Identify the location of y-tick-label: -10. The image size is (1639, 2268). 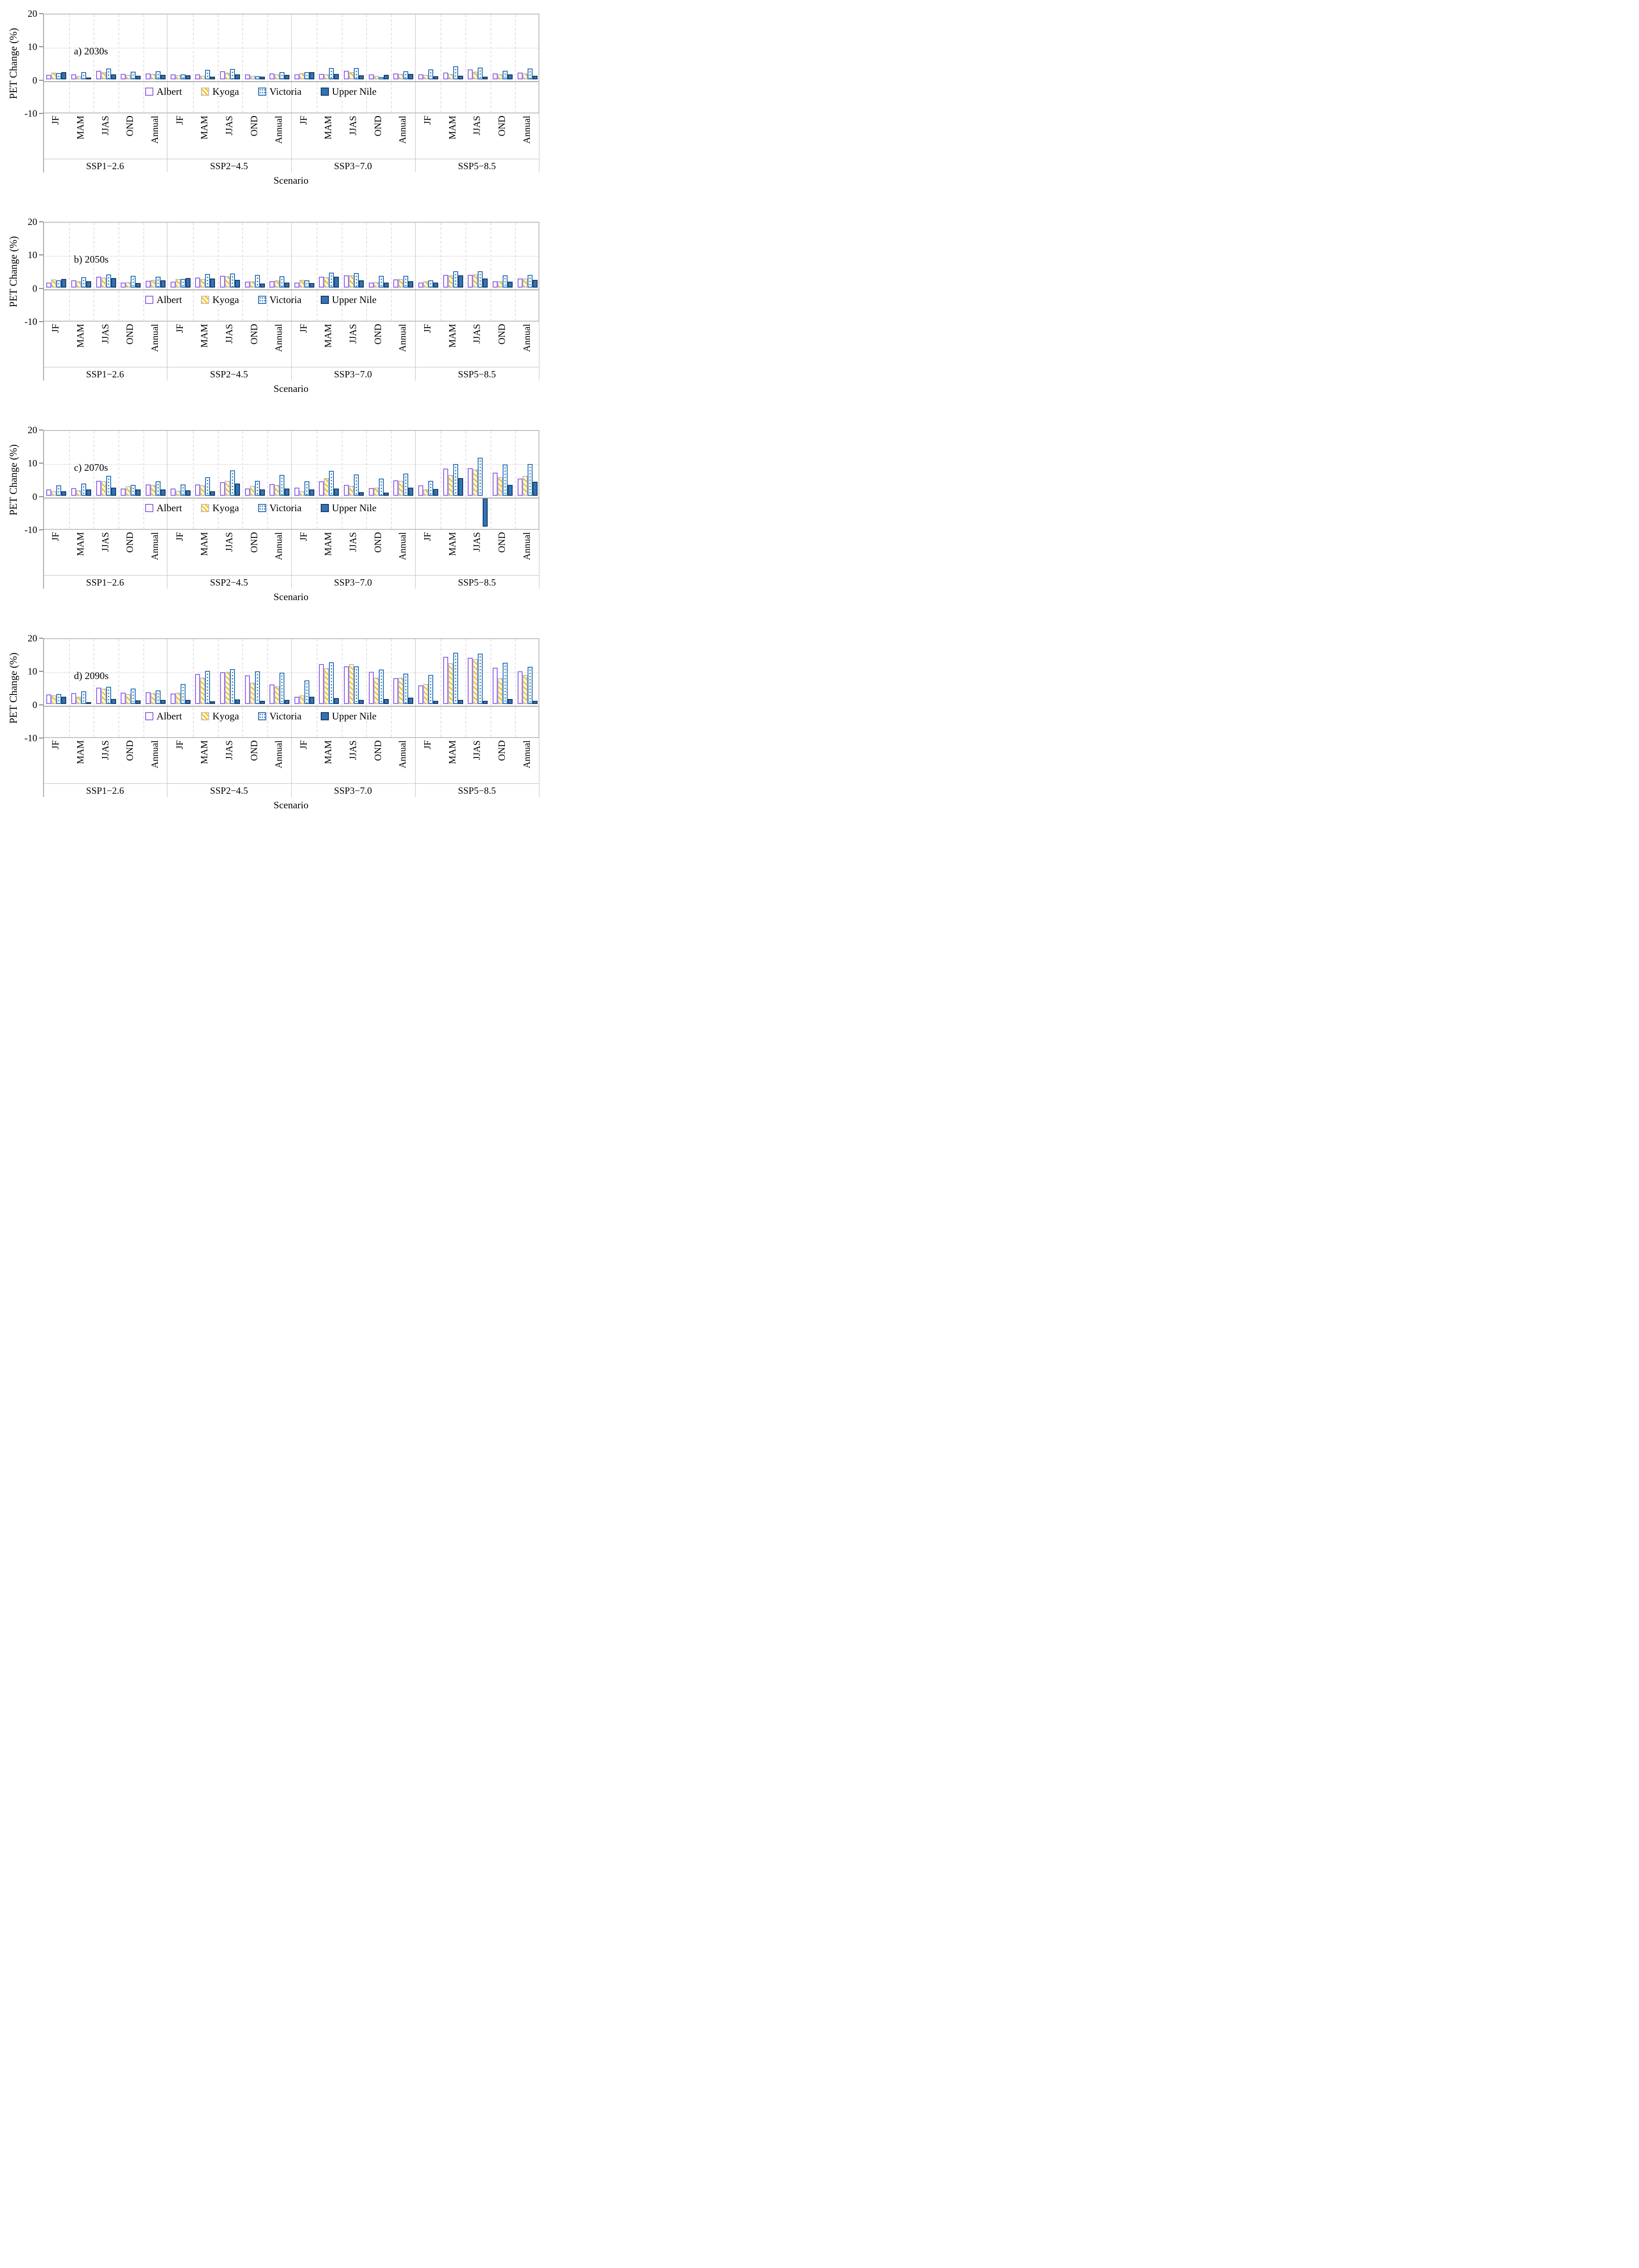
(31, 738).